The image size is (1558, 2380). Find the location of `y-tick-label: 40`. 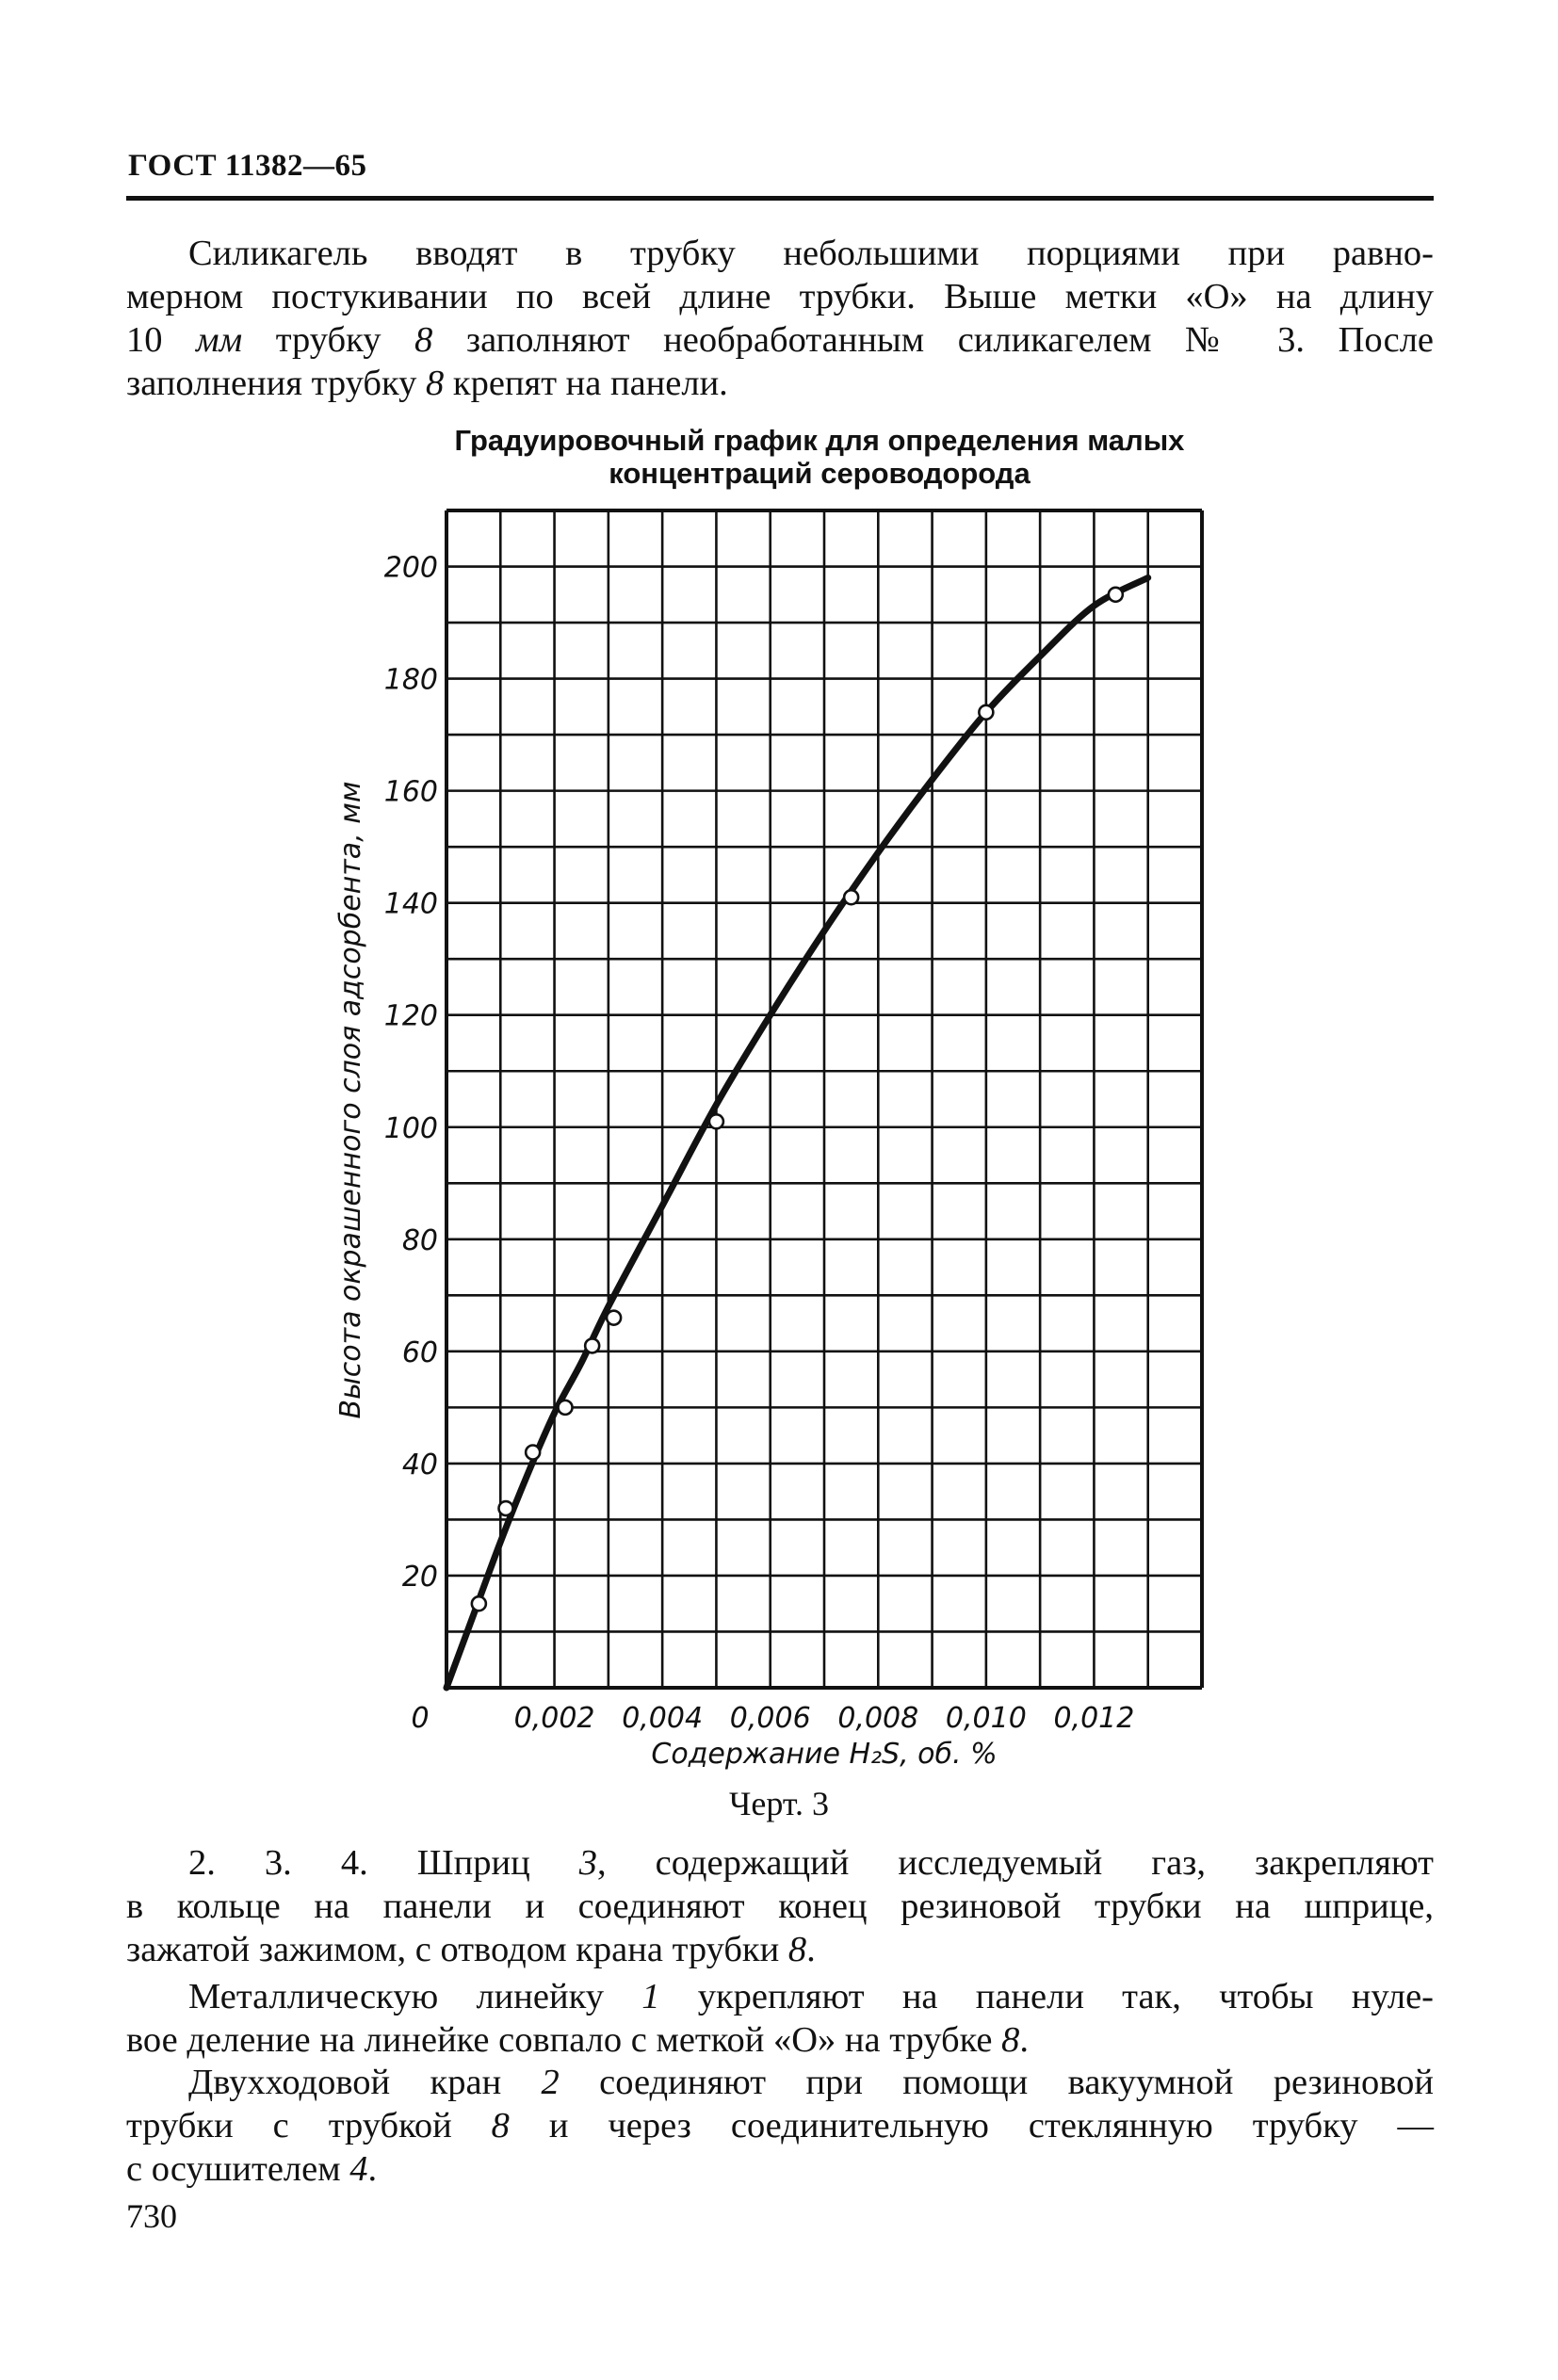

y-tick-label: 40 is located at coordinates (420, 1465).